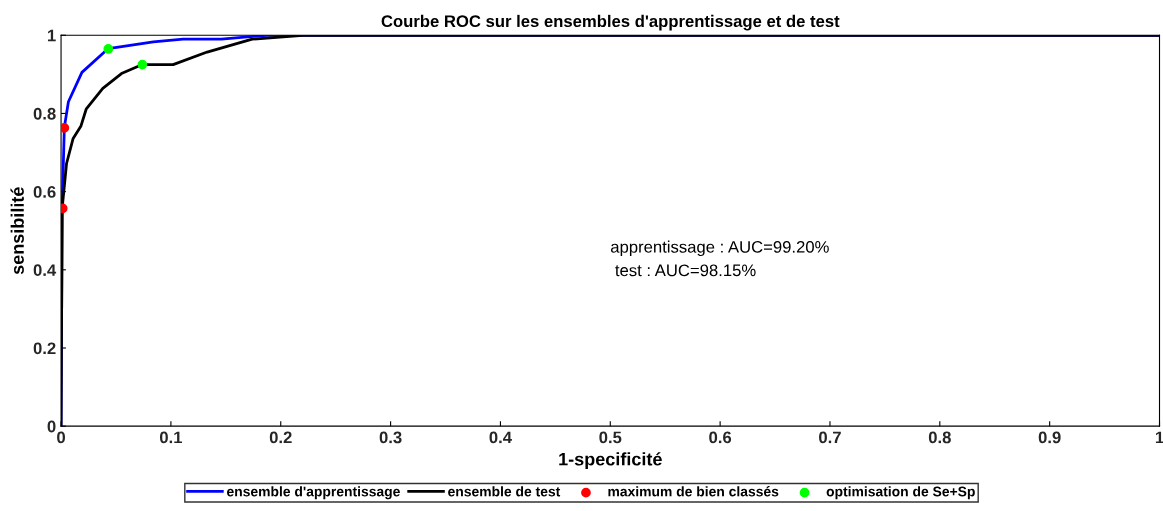 This screenshot has width=1163, height=511. I want to click on x-tick-label: 0.9, so click(1049, 437).